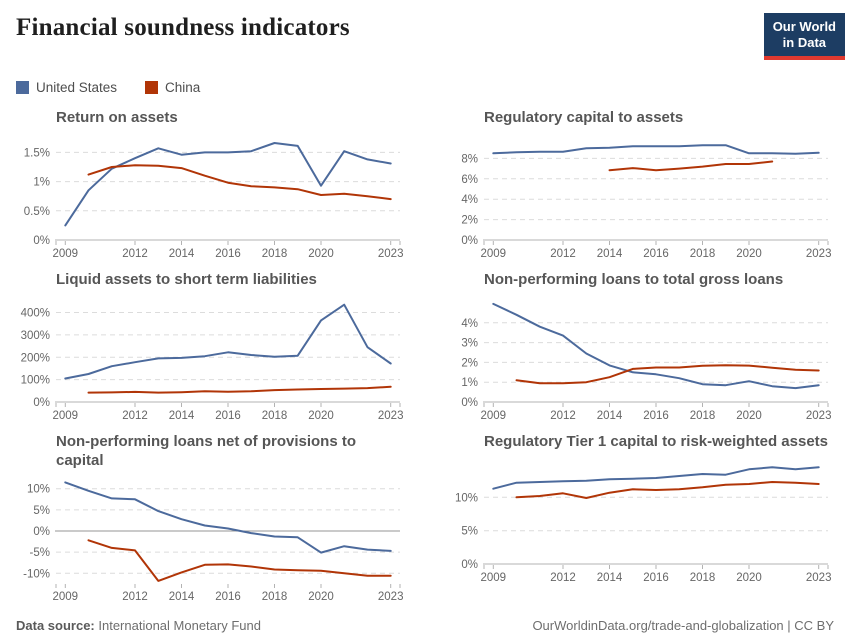  I want to click on page-title: Financial soundness indicators, so click(183, 27).